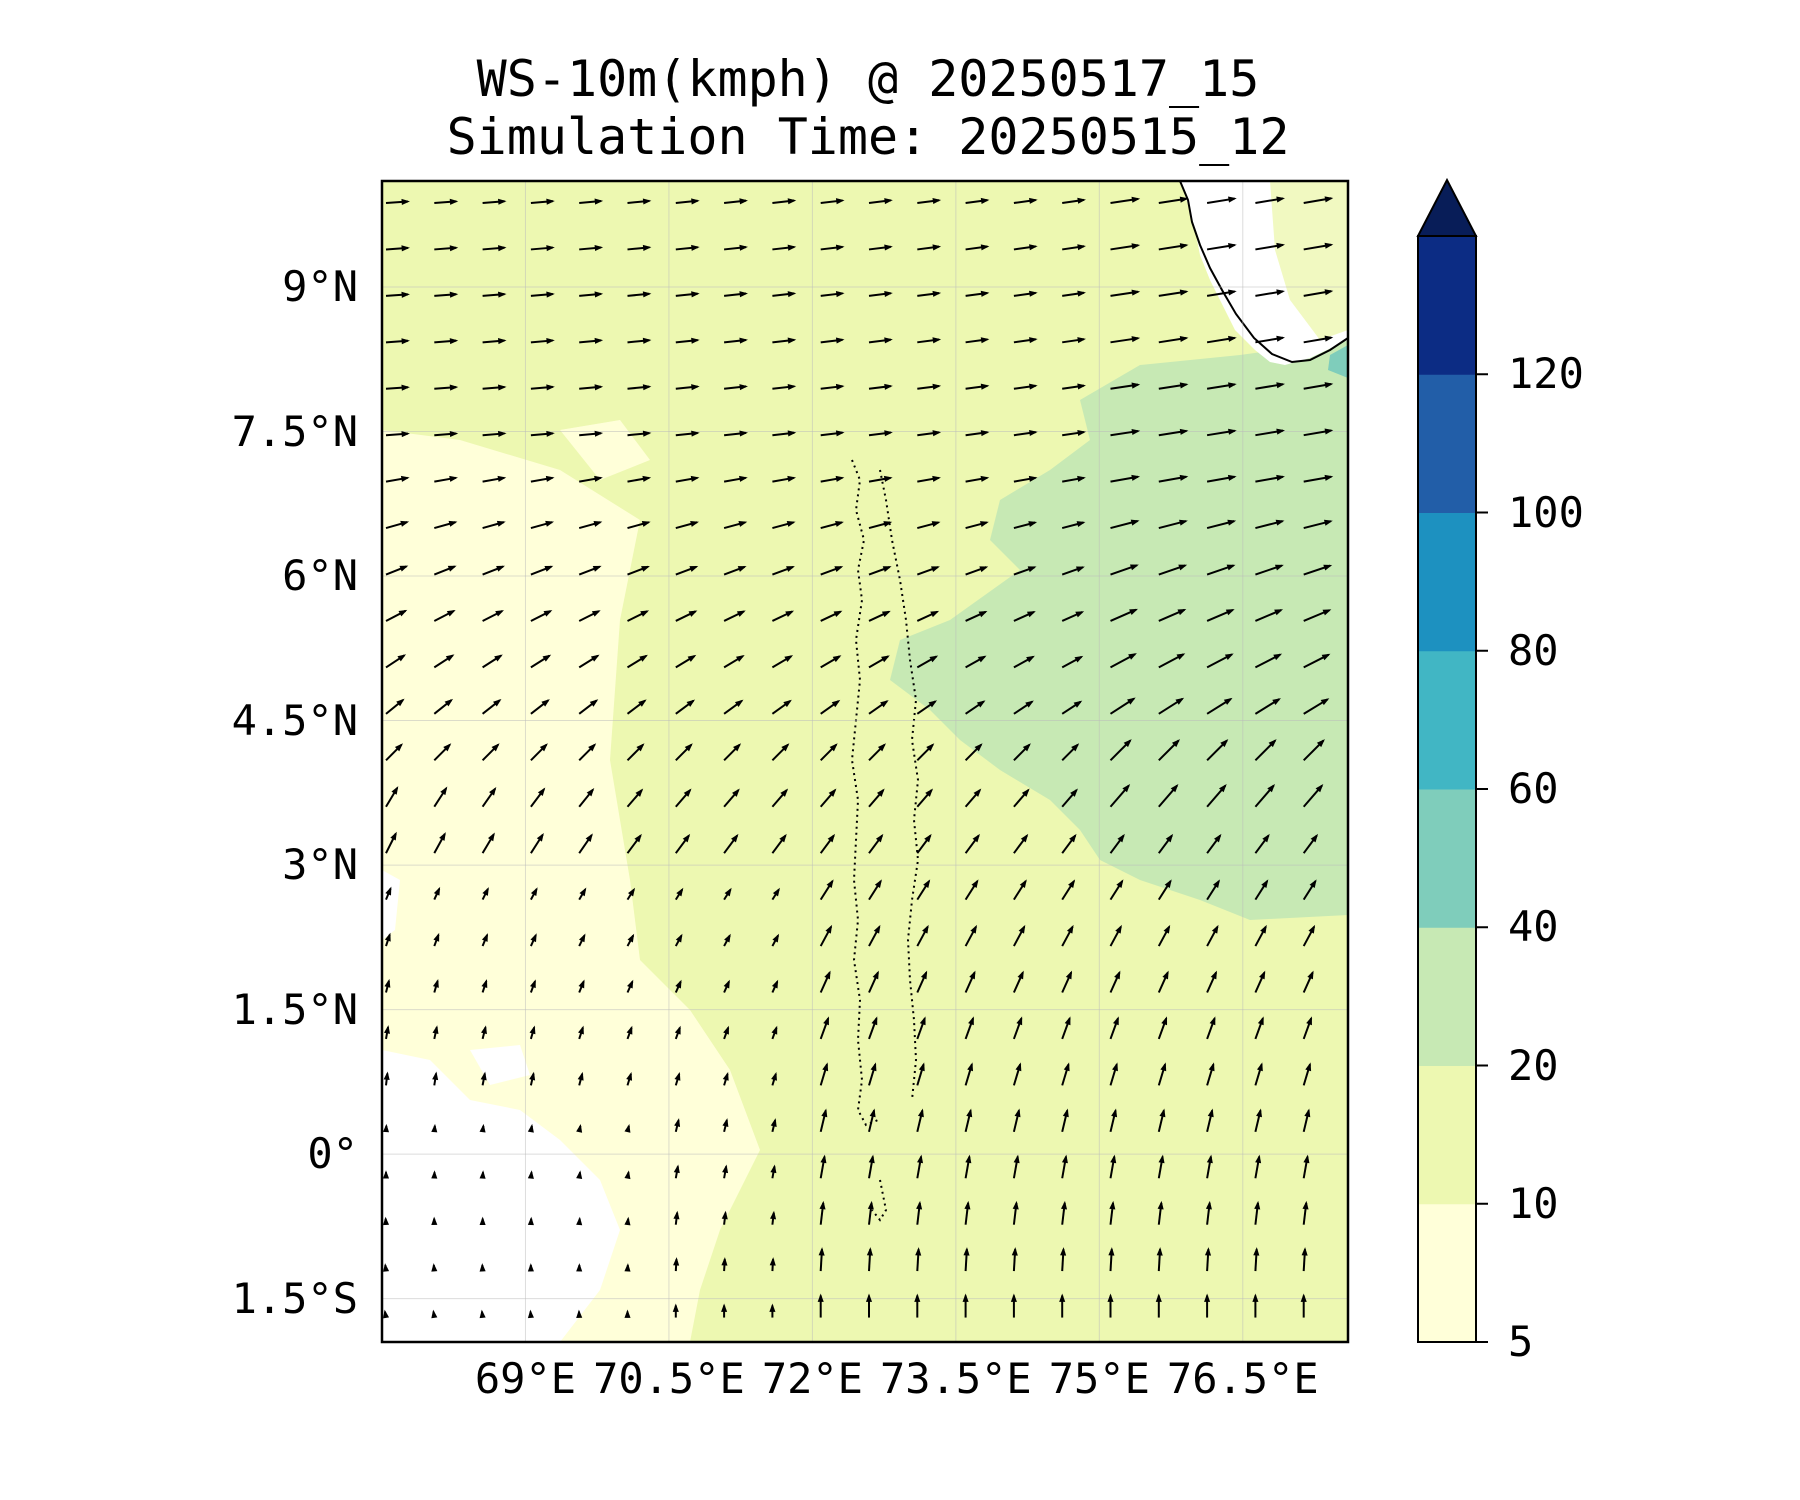 This screenshot has width=1800, height=1500. Describe the element at coordinates (885, 840) in the screenshot. I see `maldives-islands` at that location.